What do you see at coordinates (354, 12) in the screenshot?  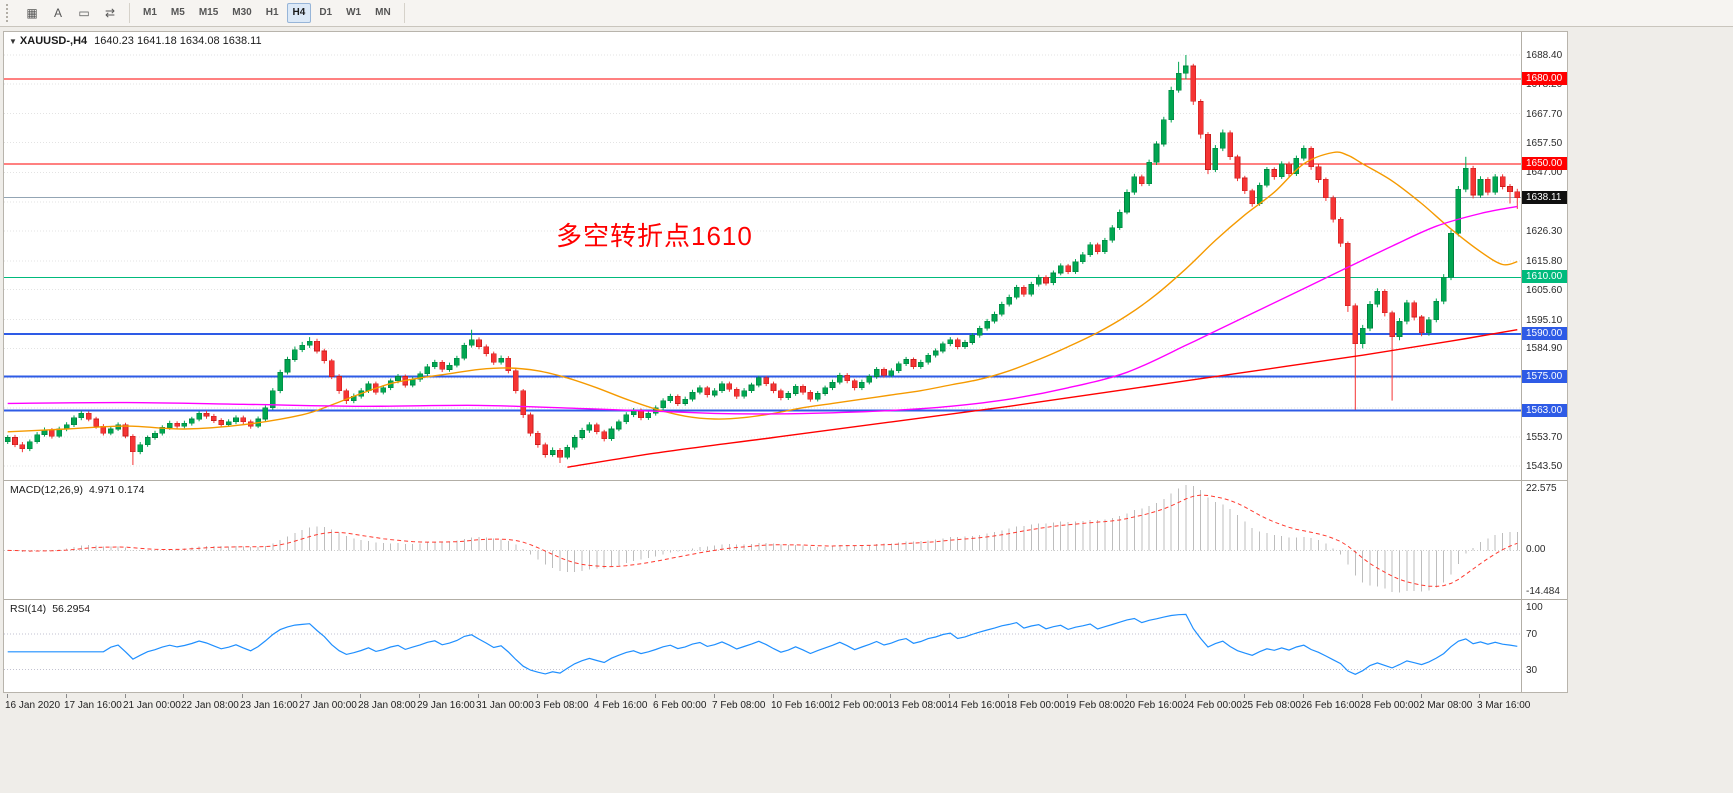 I see `timeframe-w1: W1` at bounding box center [354, 12].